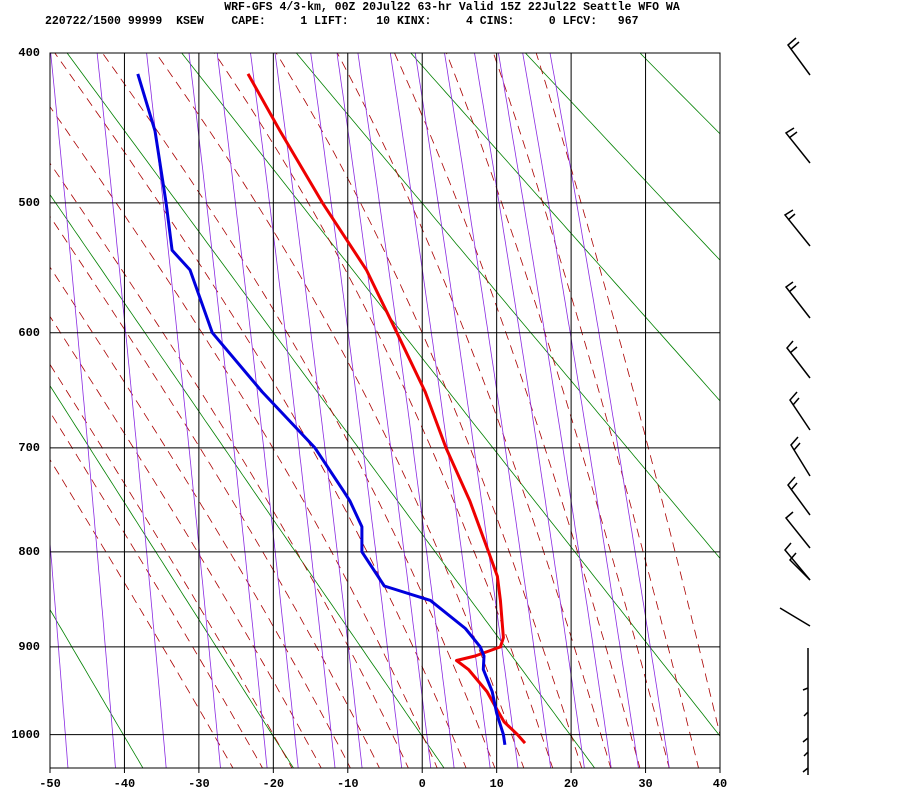 Image resolution: width=900 pixels, height=800 pixels. Describe the element at coordinates (50, 784) in the screenshot. I see `x-tick-label: -50` at that location.